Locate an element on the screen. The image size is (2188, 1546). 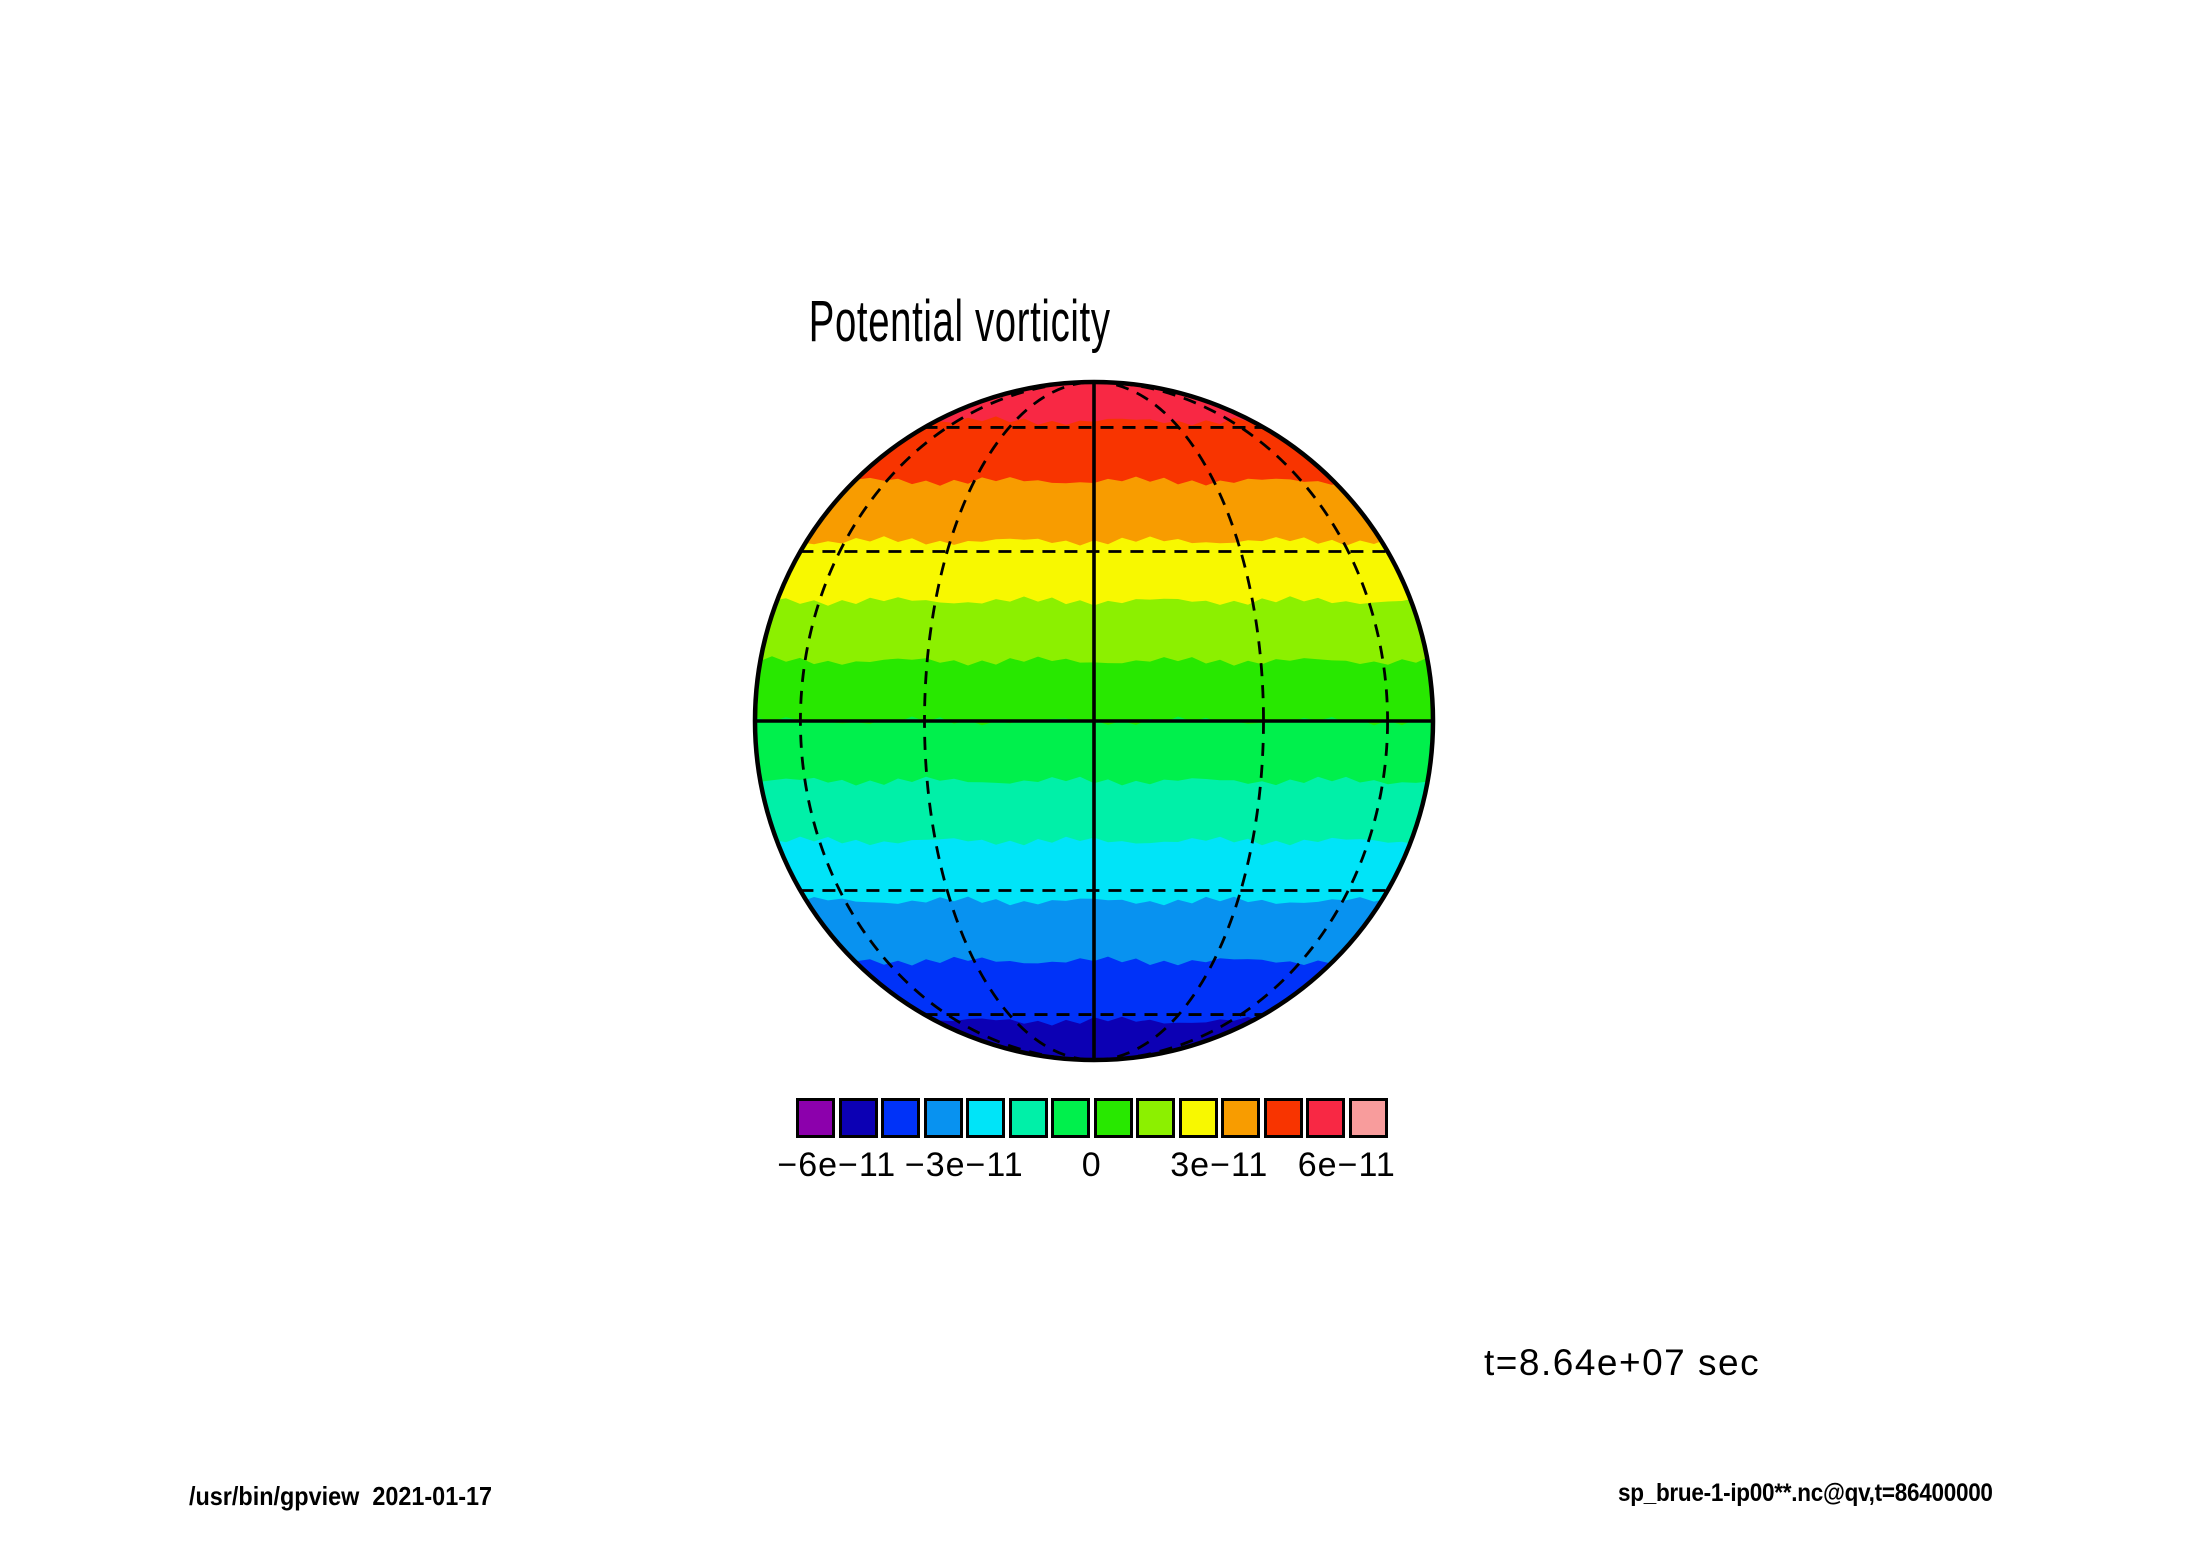
globe-map is located at coordinates (1094, 721).